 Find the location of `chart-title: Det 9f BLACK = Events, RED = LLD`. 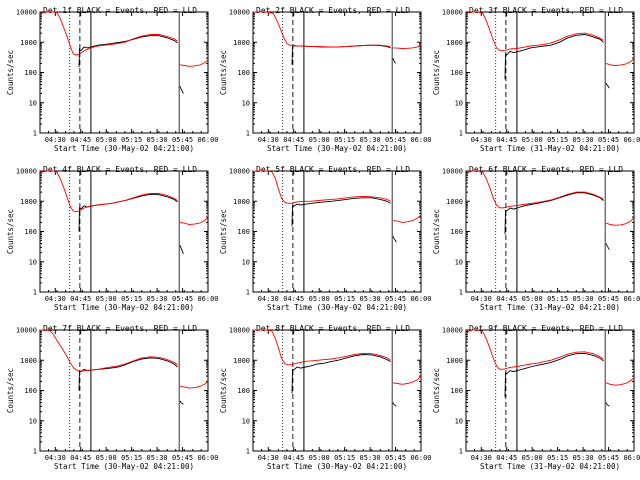

chart-title: Det 9f BLACK = Events, RED = LLD is located at coordinates (546, 328).